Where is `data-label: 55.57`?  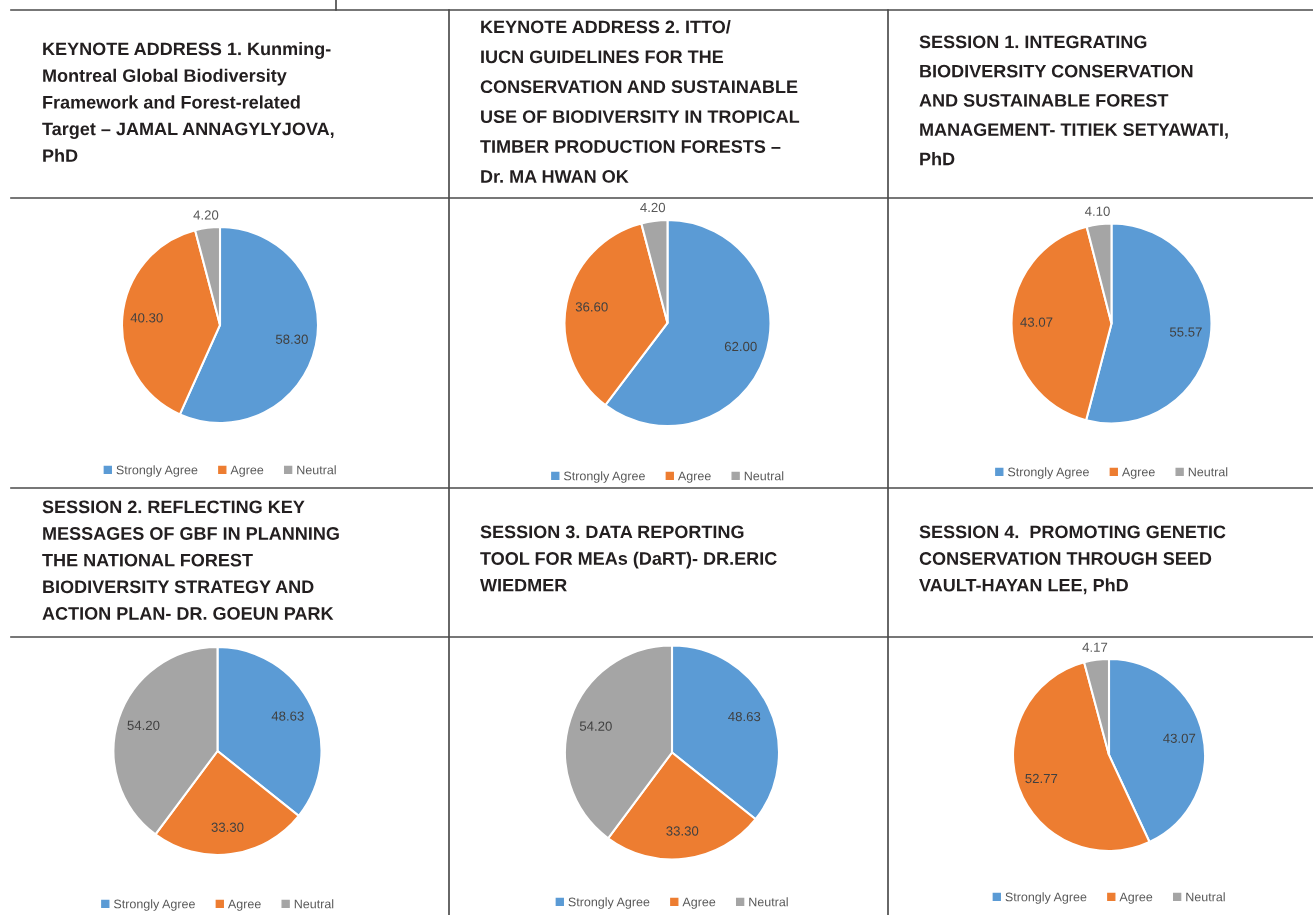 data-label: 55.57 is located at coordinates (1185, 332).